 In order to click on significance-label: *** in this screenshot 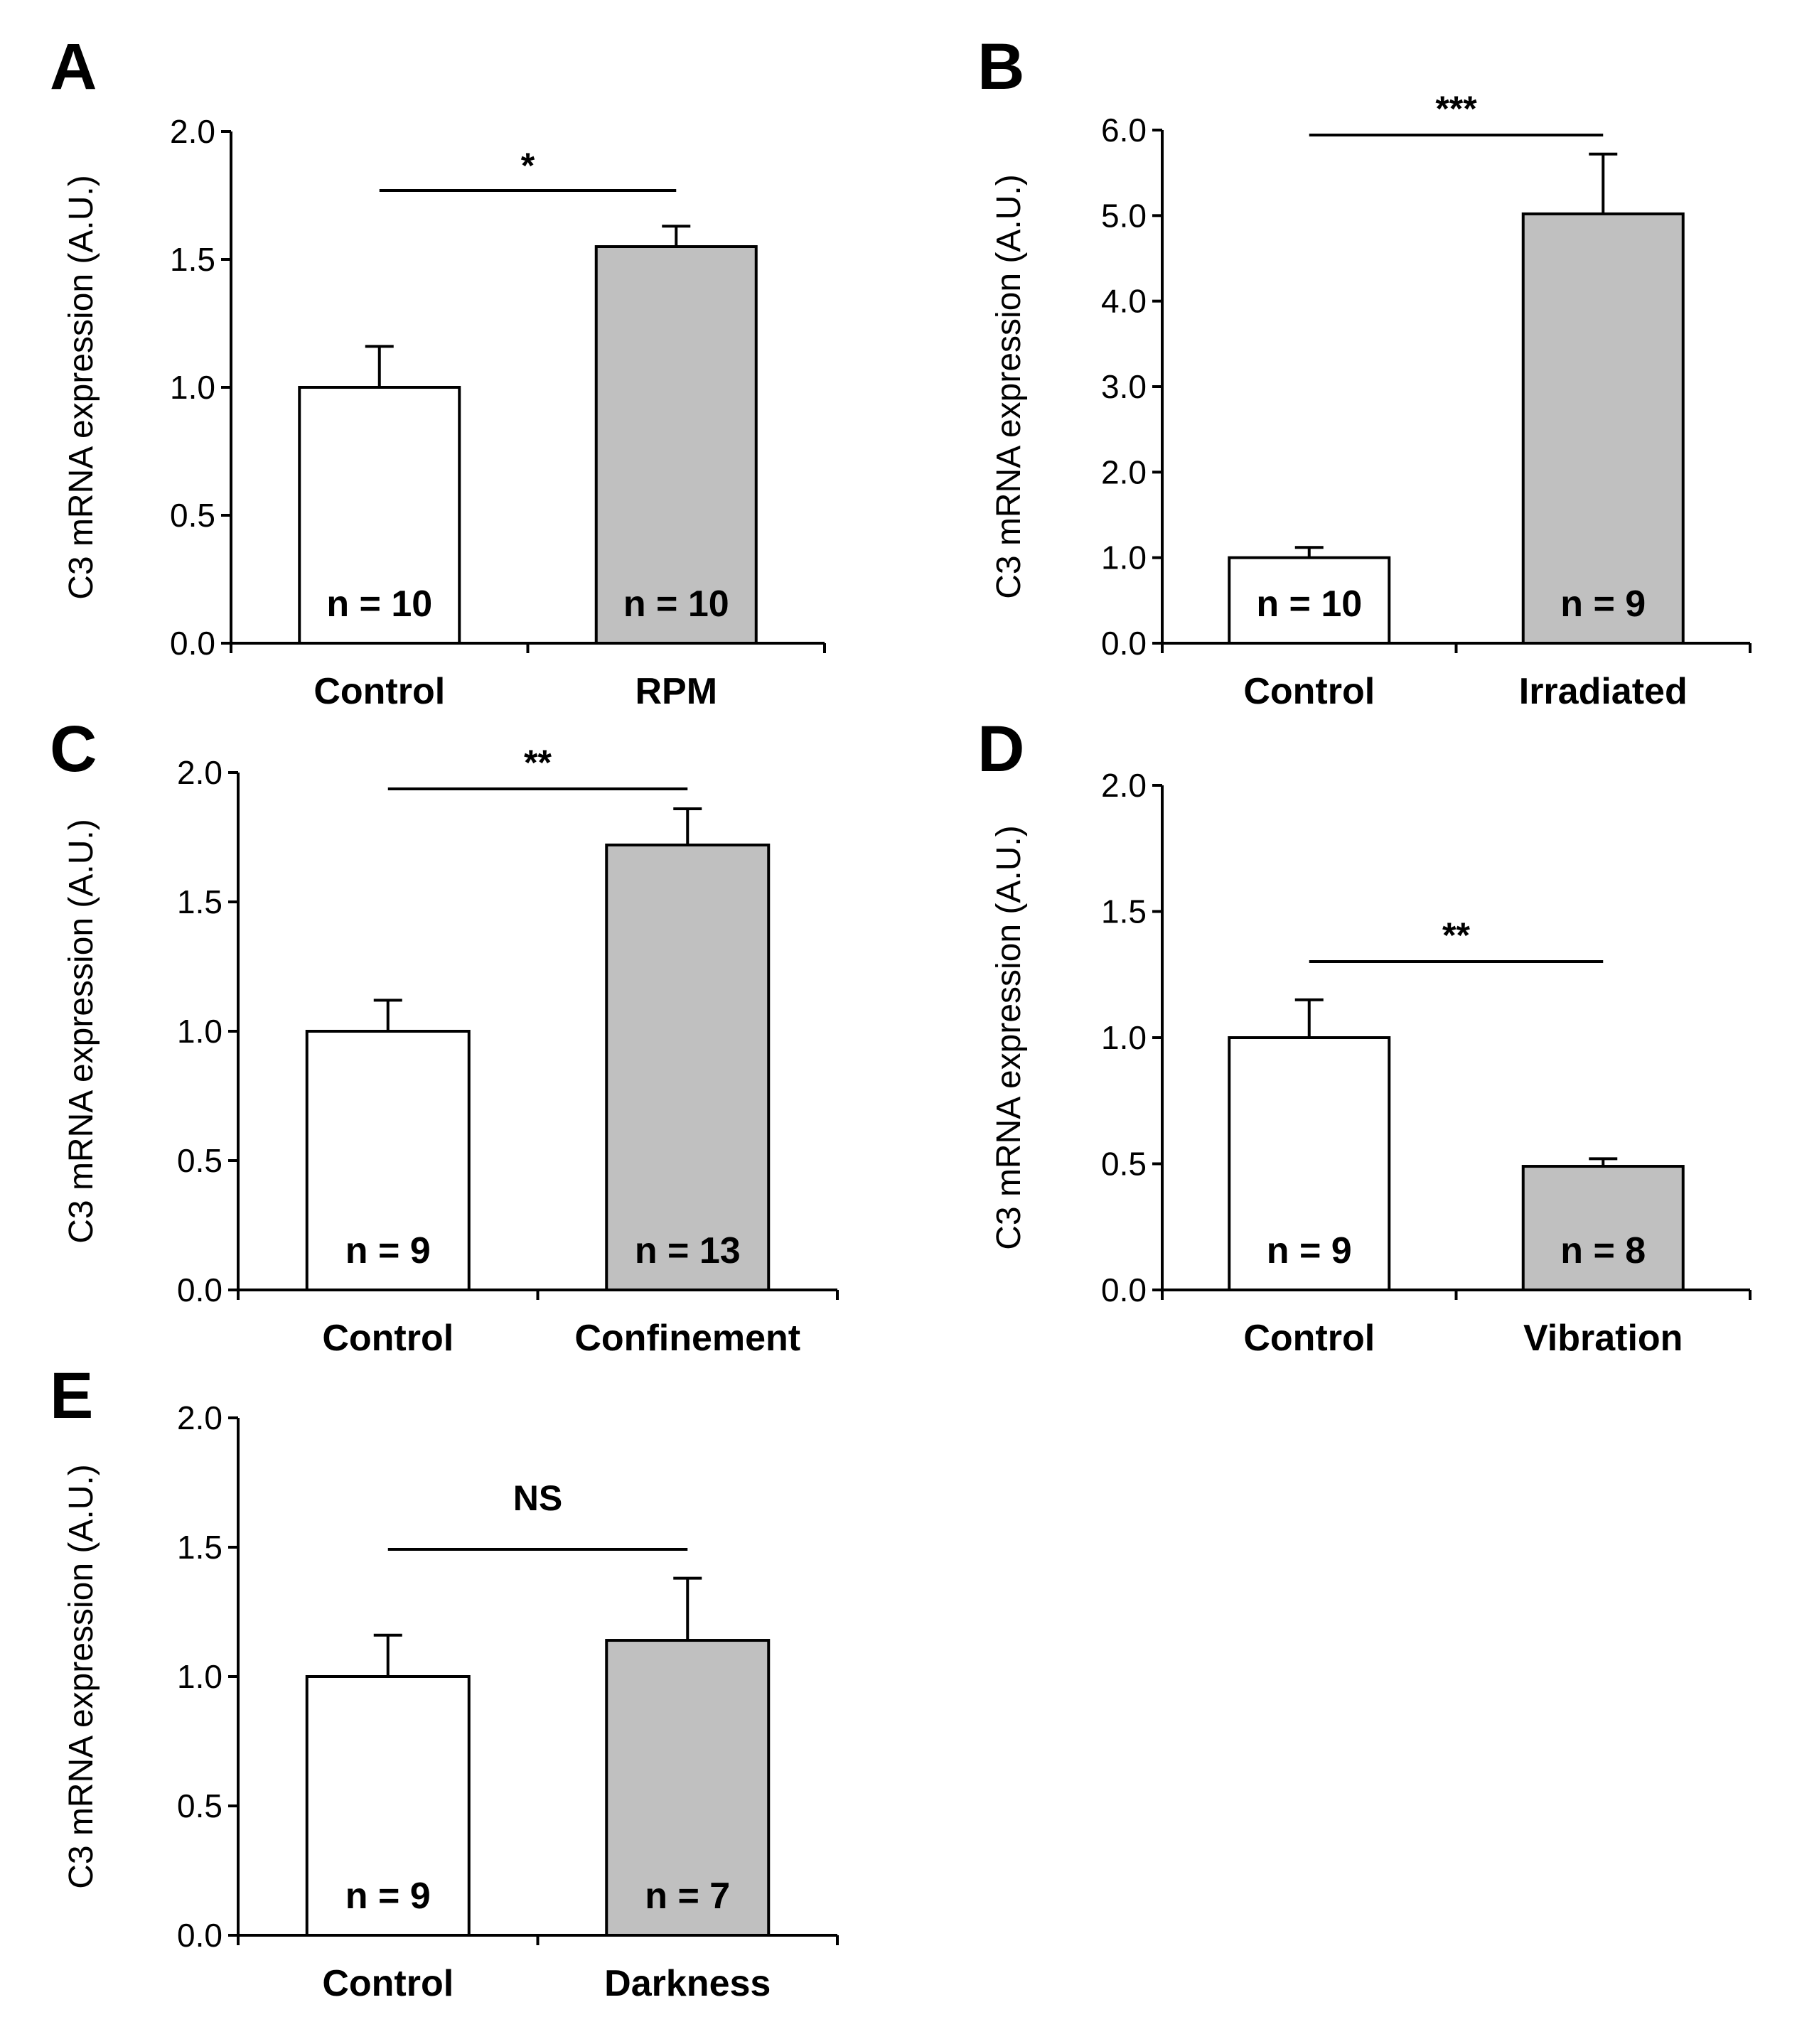, I will do `click(1456, 109)`.